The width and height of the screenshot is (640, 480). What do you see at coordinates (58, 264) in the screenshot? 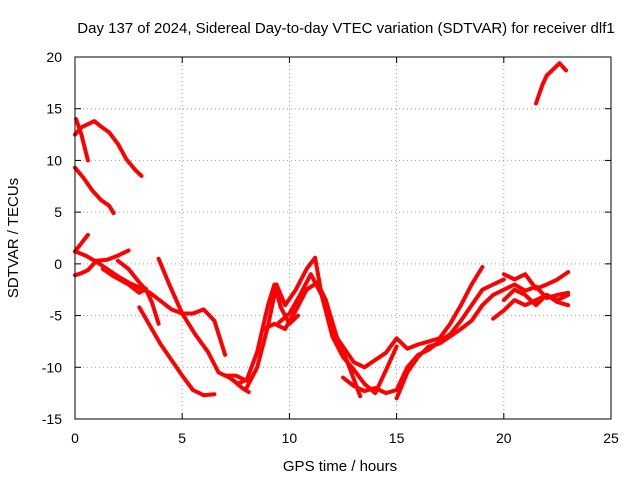
I see `y-tick-label: 0` at bounding box center [58, 264].